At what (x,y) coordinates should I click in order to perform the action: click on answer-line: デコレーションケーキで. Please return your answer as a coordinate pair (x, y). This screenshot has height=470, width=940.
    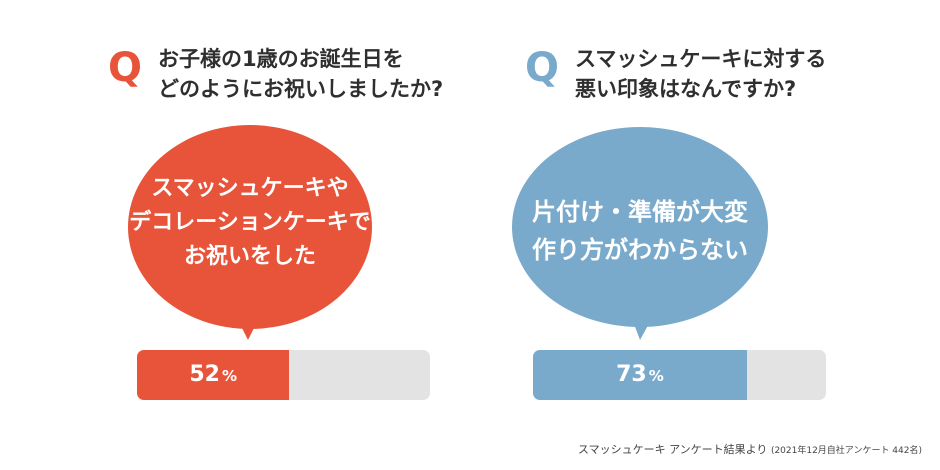
    Looking at the image, I should click on (250, 222).